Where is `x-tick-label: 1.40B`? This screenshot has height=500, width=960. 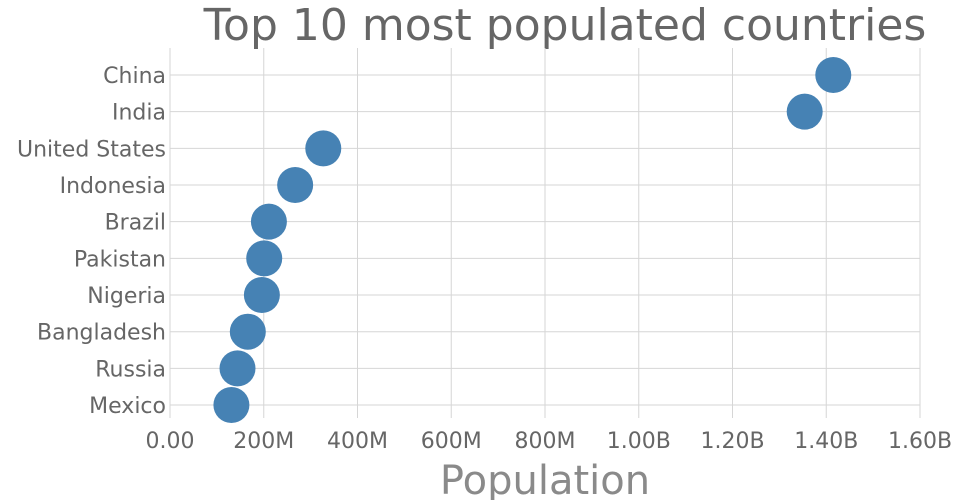
x-tick-label: 1.40B is located at coordinates (826, 441).